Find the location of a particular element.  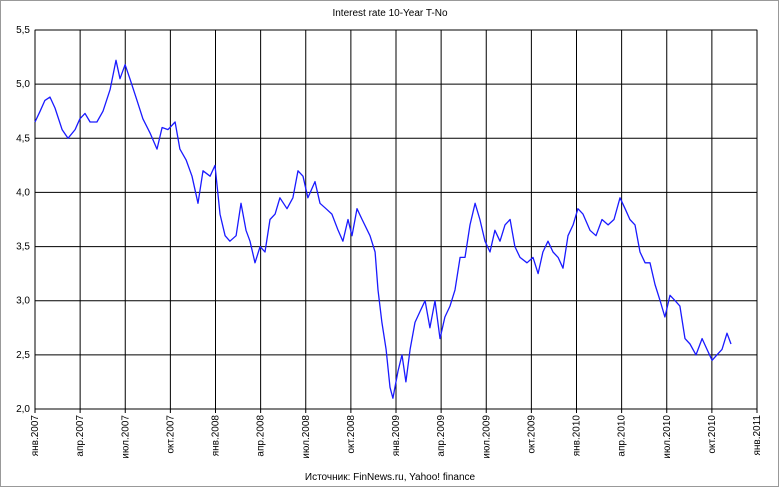

y-tick-label: 4,0 is located at coordinates (23, 192).